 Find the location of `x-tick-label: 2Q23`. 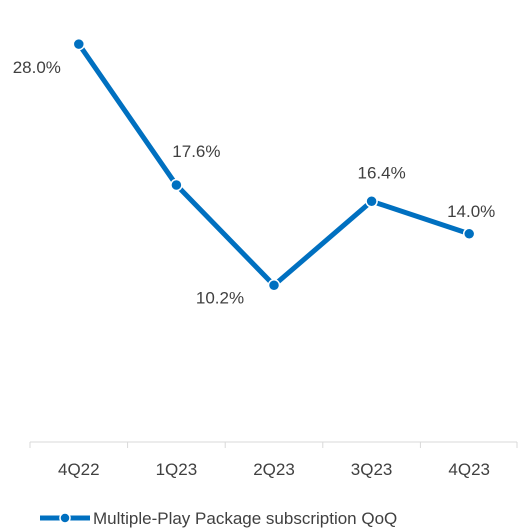

x-tick-label: 2Q23 is located at coordinates (274, 469).